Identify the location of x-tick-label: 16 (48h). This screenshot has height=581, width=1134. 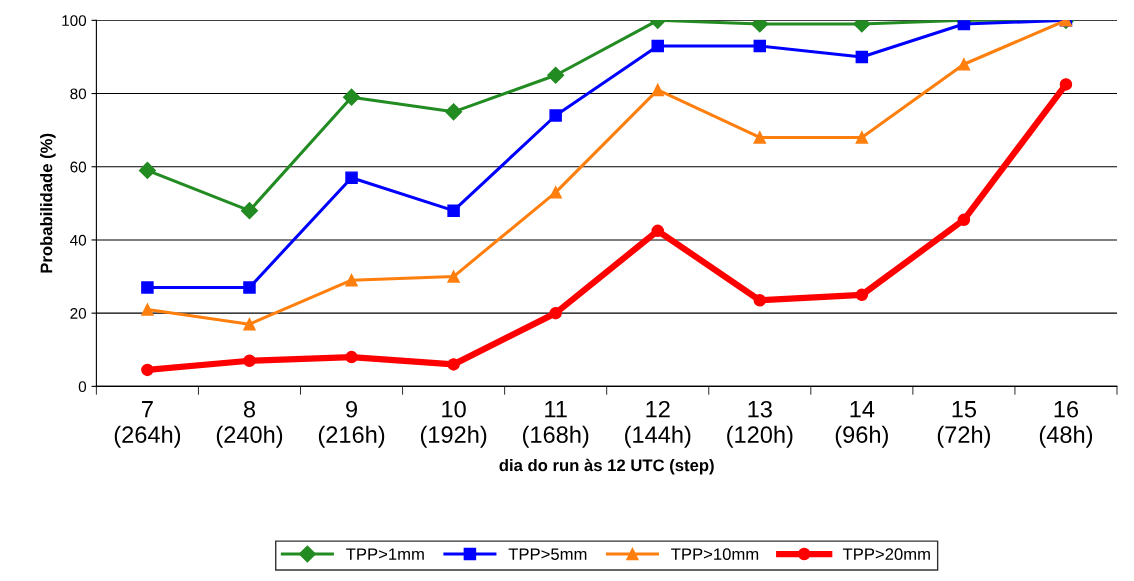
(1066, 424).